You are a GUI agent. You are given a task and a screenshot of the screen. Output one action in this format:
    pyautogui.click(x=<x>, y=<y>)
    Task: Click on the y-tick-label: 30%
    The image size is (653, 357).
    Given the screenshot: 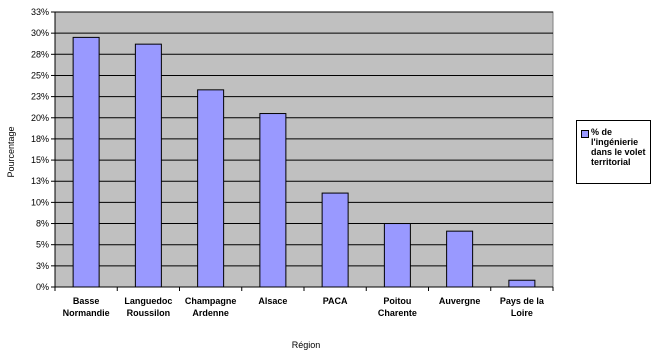 What is the action you would take?
    pyautogui.click(x=40, y=33)
    